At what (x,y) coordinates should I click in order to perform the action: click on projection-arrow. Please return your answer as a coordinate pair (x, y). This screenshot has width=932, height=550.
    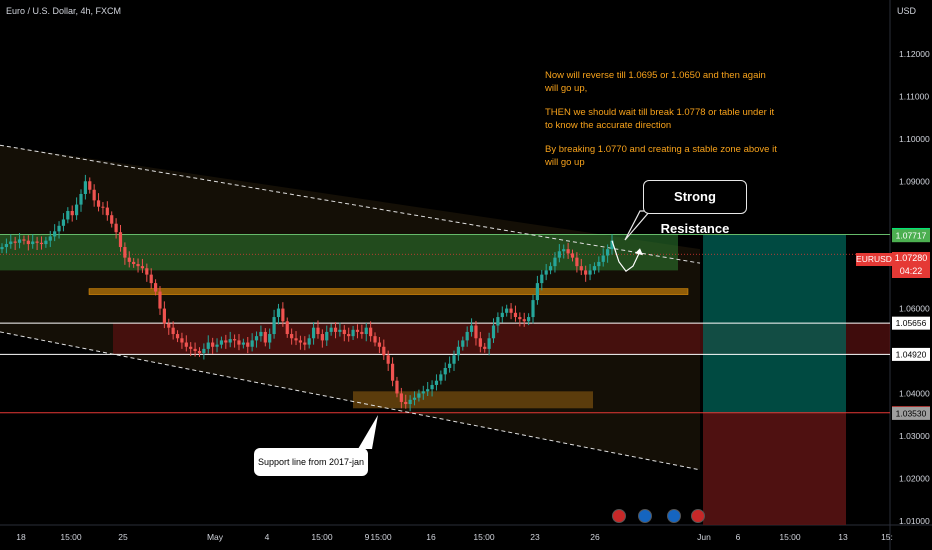
    Looking at the image, I should click on (639, 252).